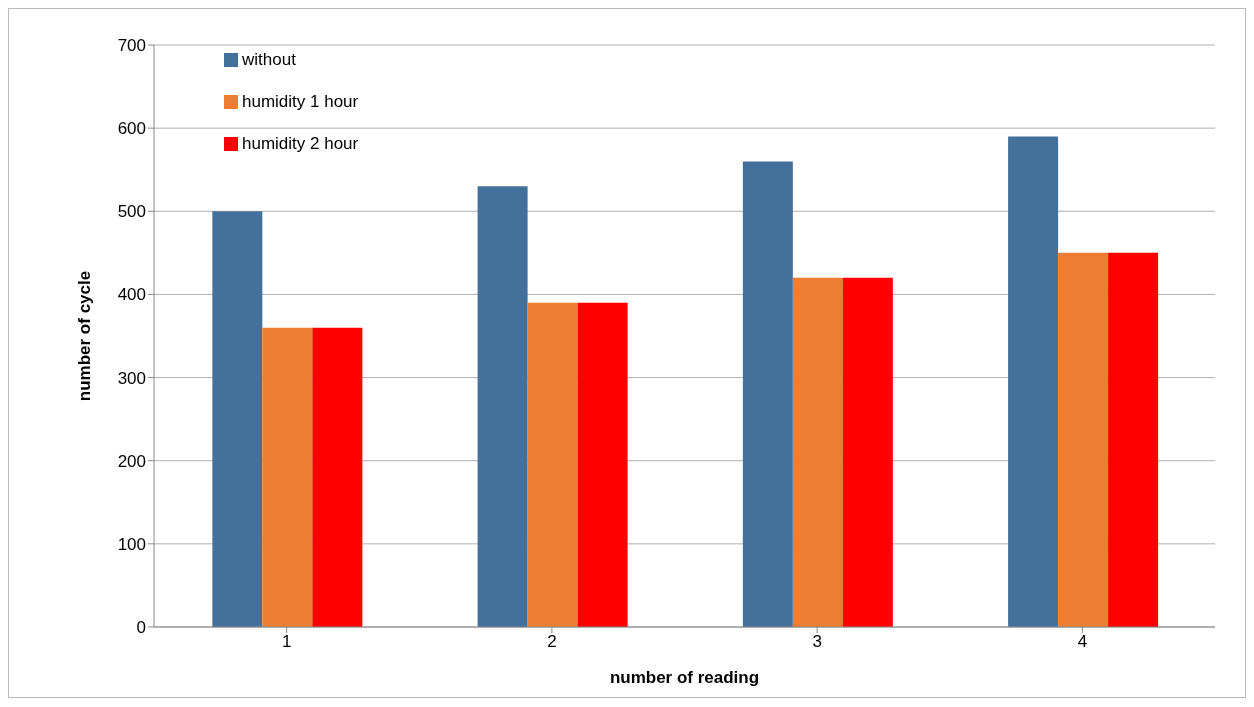 The height and width of the screenshot is (707, 1254). I want to click on x-tick-label: 3, so click(817, 642).